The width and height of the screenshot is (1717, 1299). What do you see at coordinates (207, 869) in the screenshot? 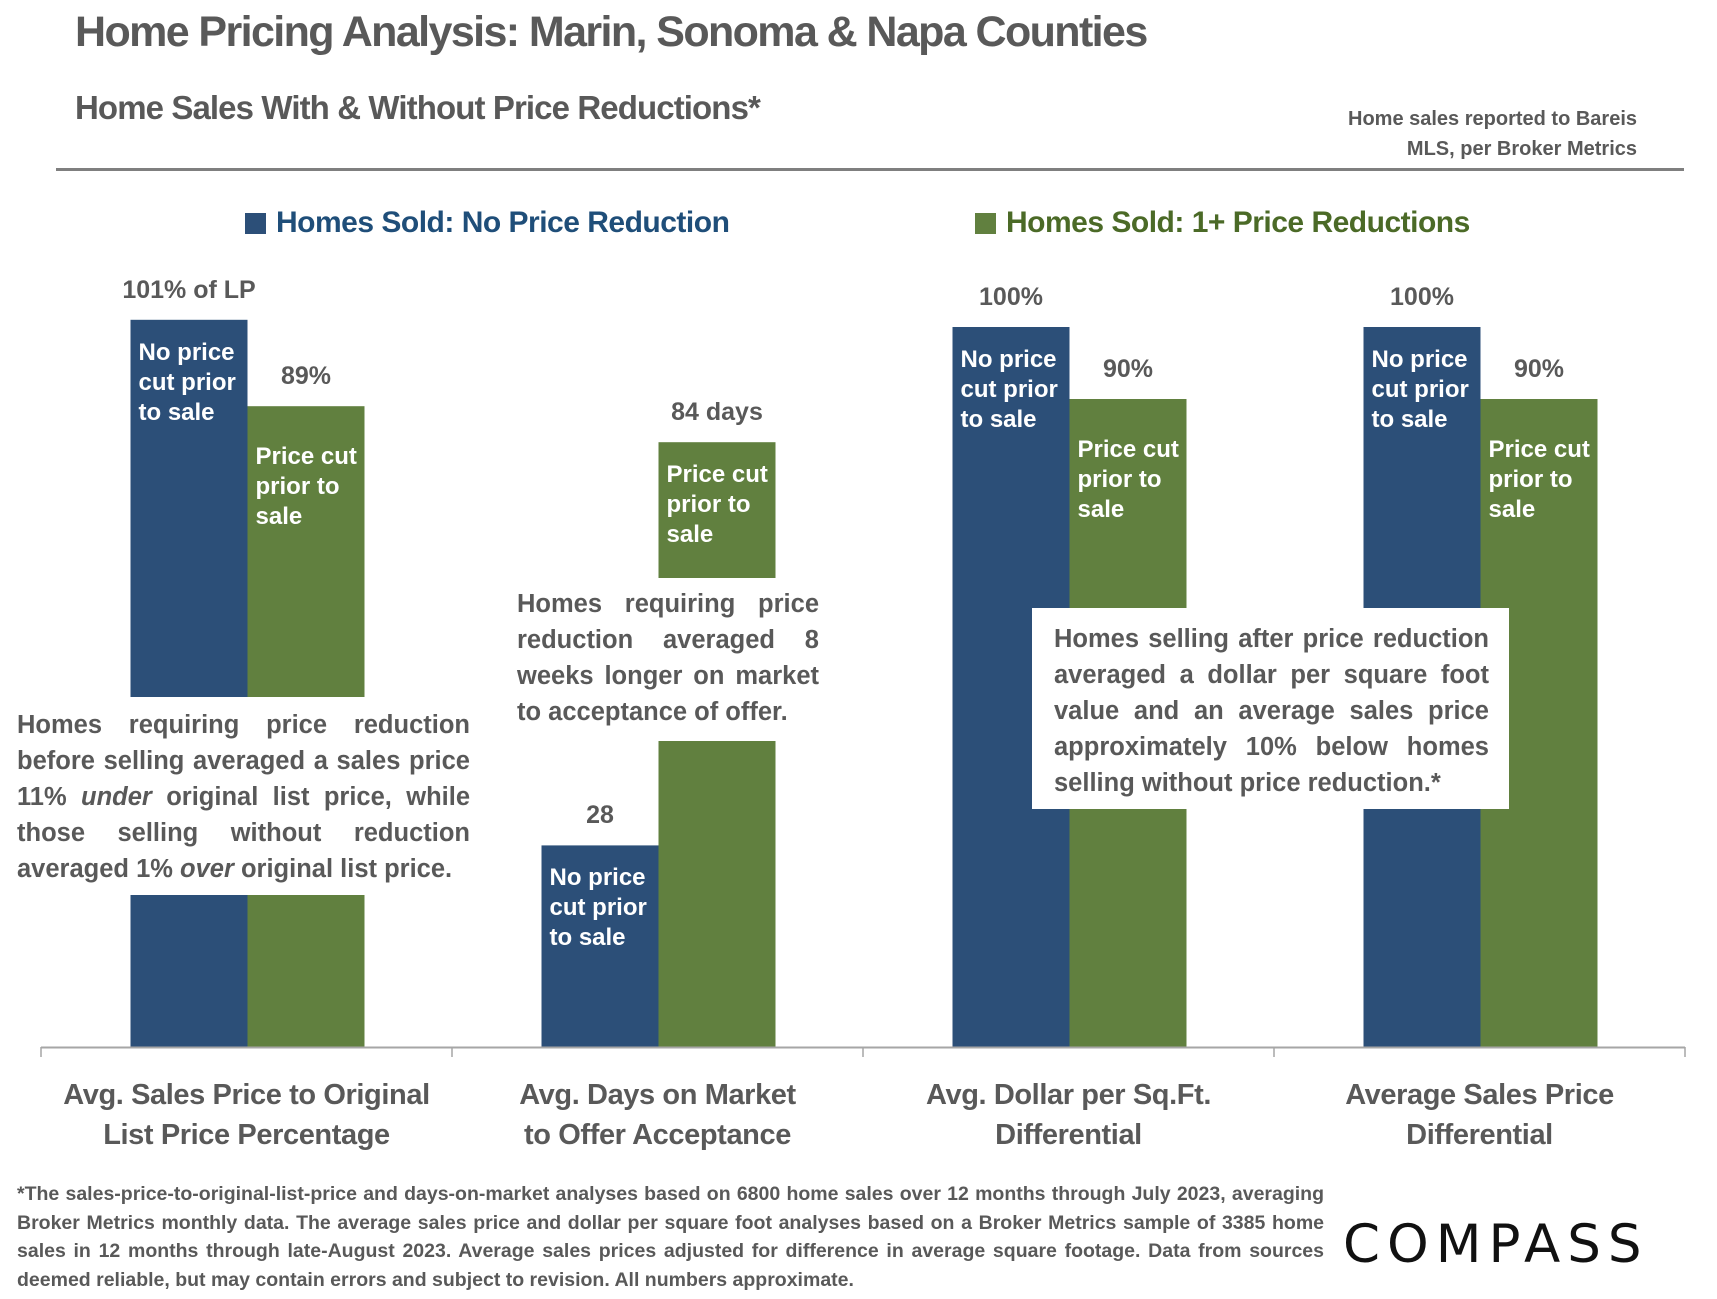
I see `note-emphasis-over: over` at bounding box center [207, 869].